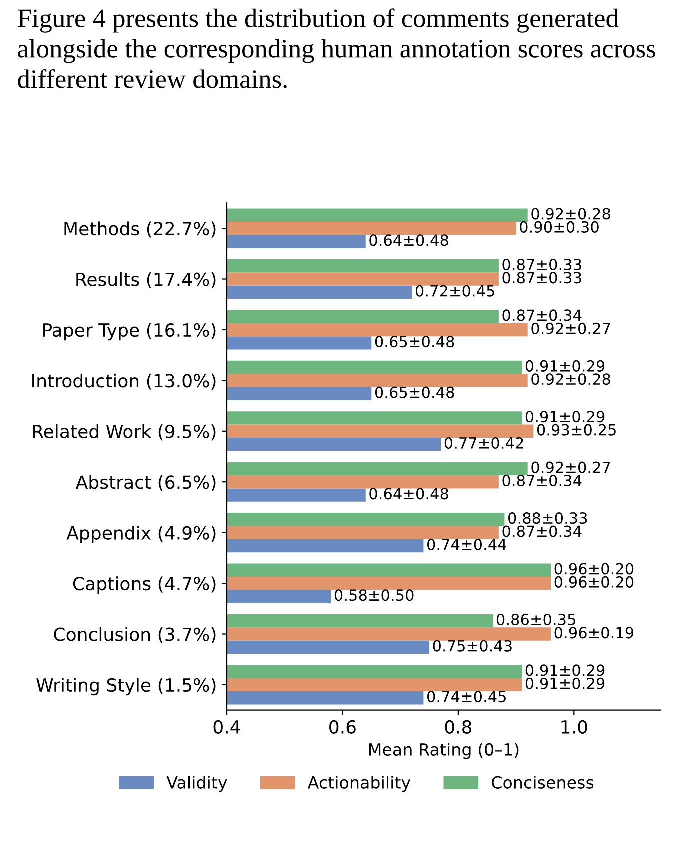  What do you see at coordinates (135, 635) in the screenshot?
I see `y-tick-label: Conclusion (3.7%)` at bounding box center [135, 635].